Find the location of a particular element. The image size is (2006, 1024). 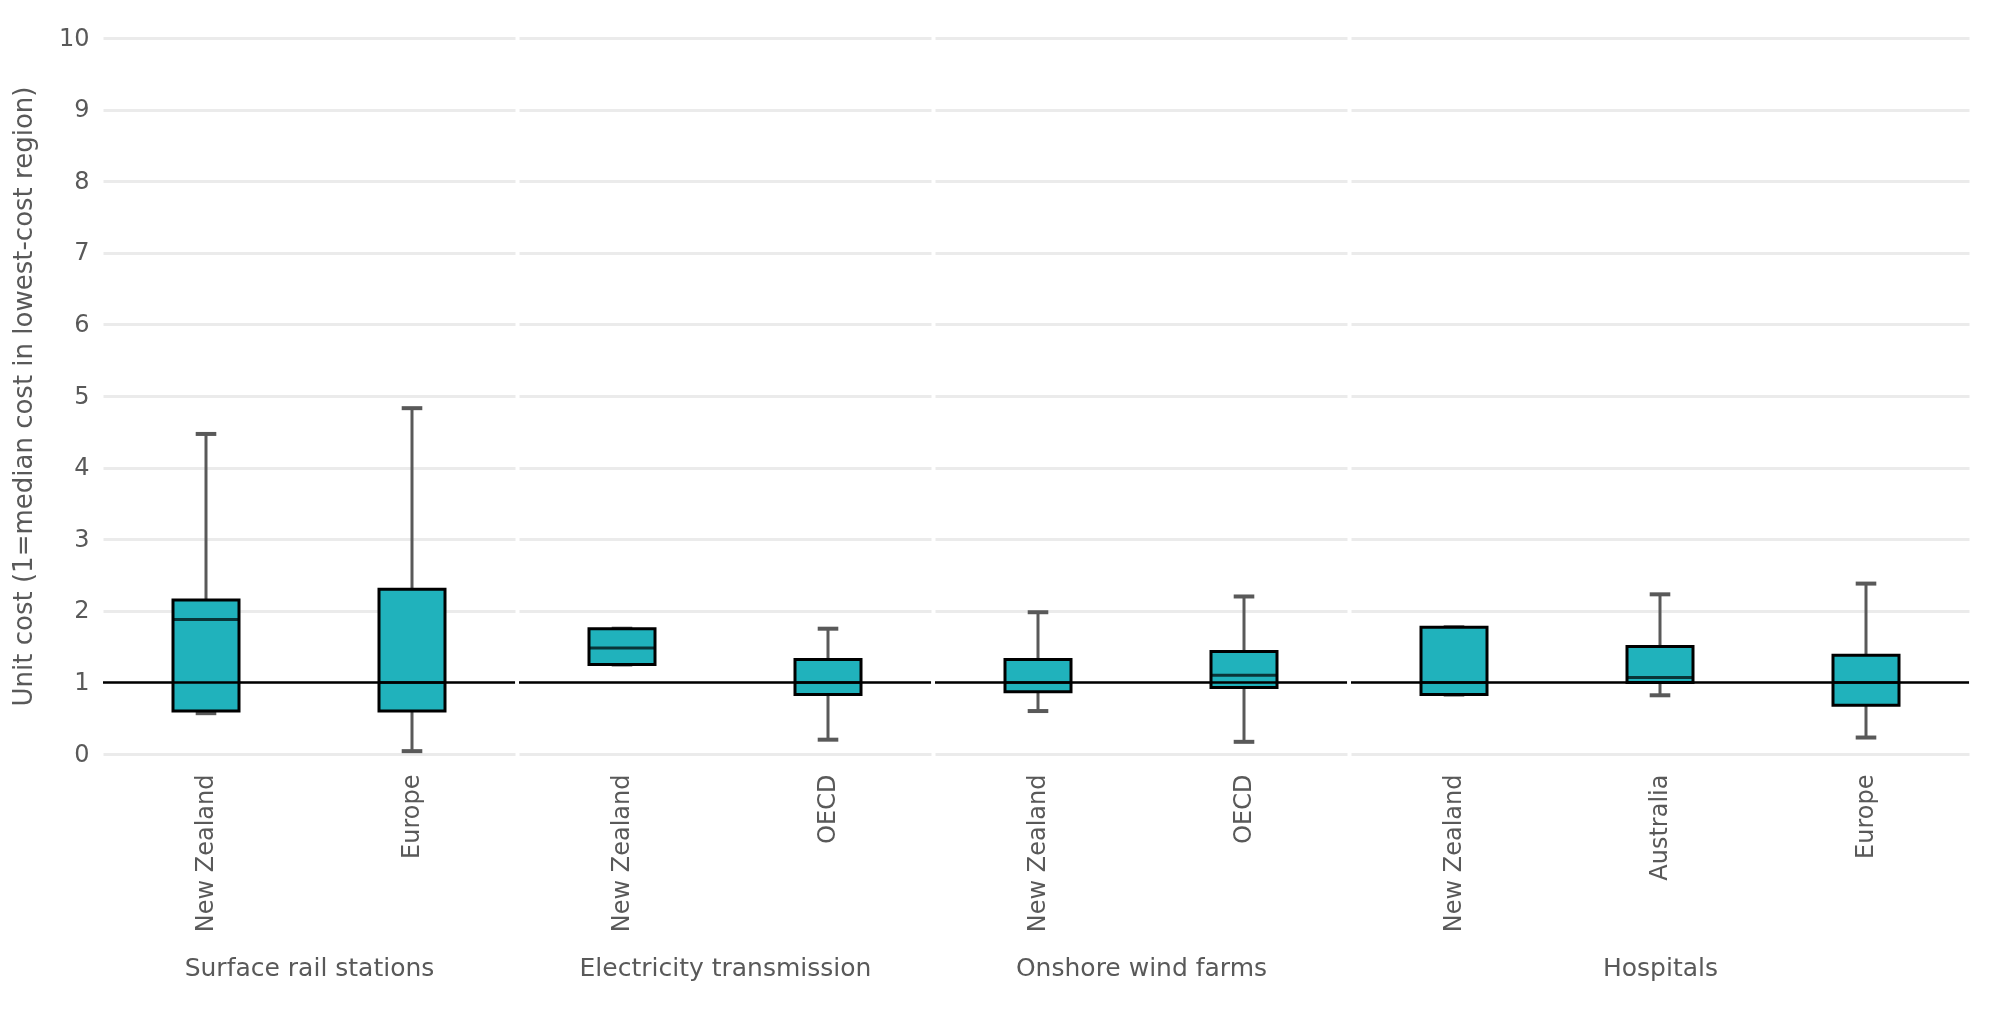

y-tick-label: 6 is located at coordinates (82, 323).